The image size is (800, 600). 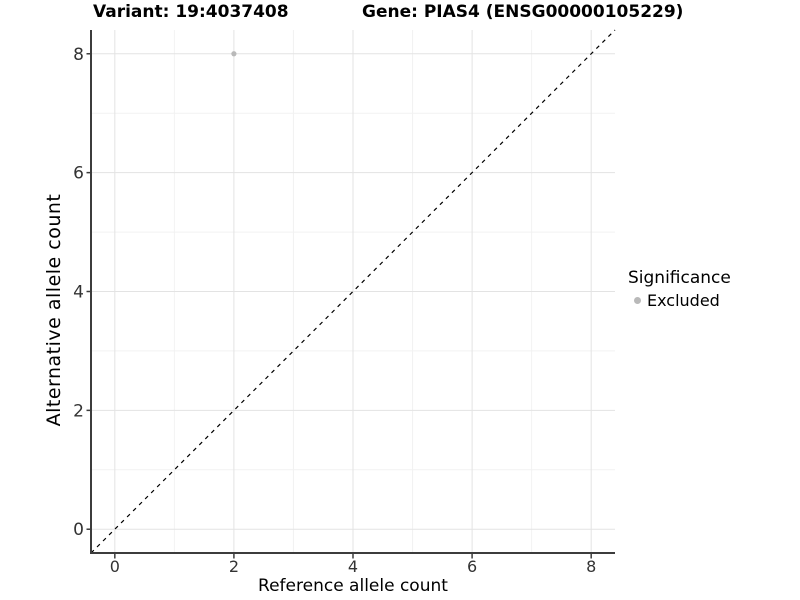 I want to click on legend-title: Significance, so click(x=679, y=278).